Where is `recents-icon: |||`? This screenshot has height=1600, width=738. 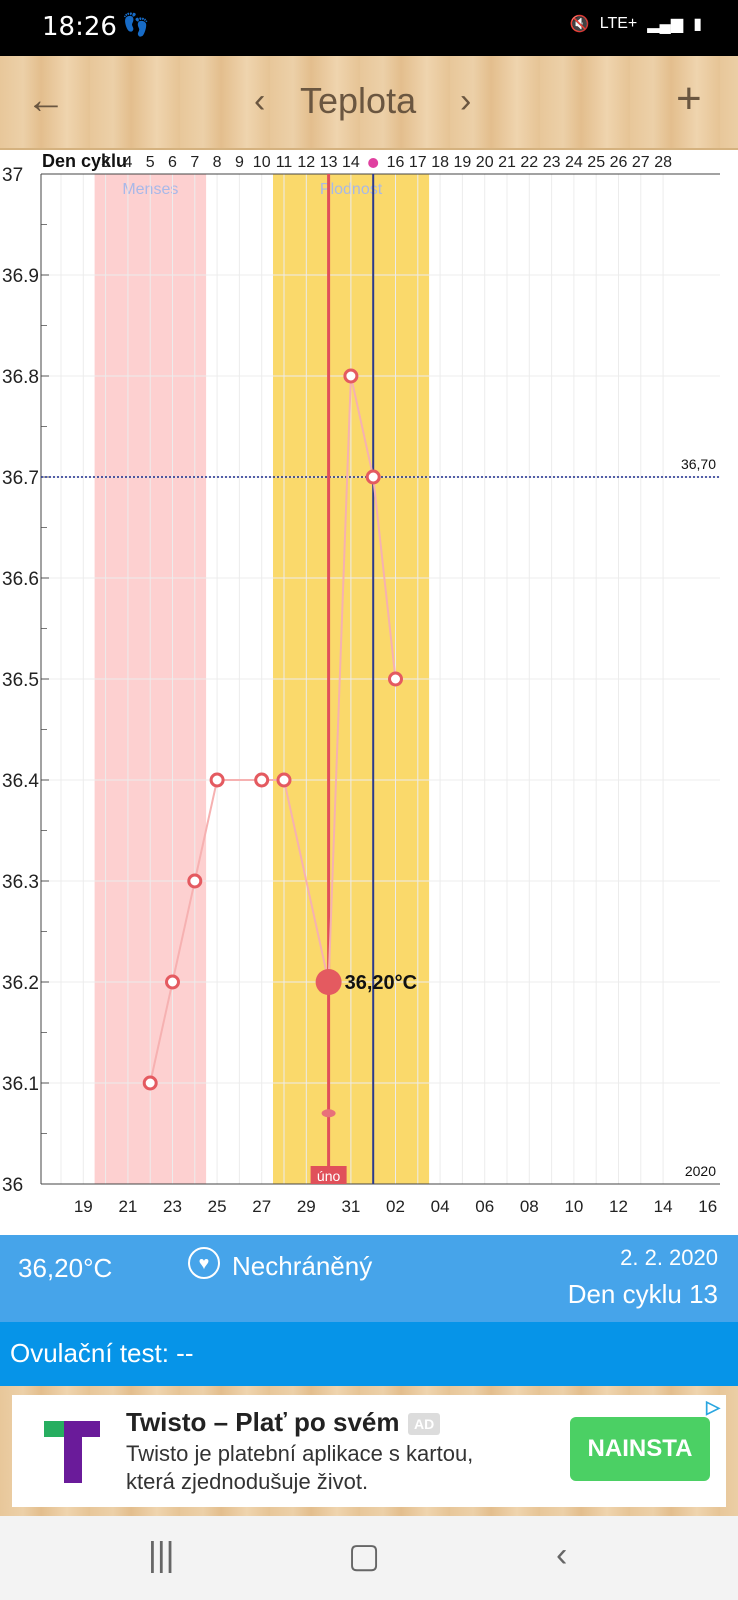
recents-icon: ||| is located at coordinates (161, 1555).